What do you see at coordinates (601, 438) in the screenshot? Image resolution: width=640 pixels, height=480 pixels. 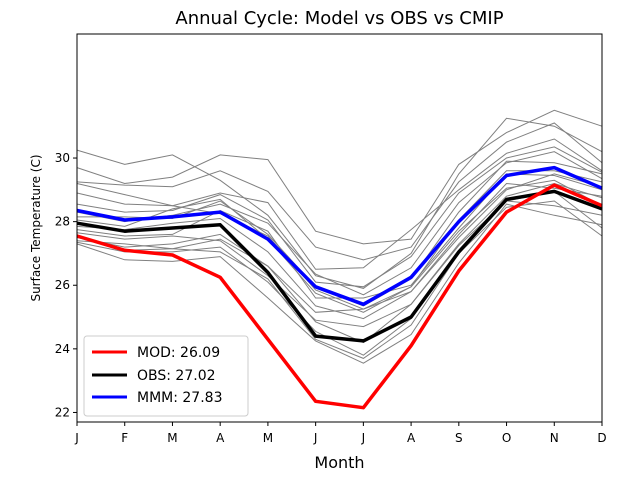 I see `x-tick-label: D` at bounding box center [601, 438].